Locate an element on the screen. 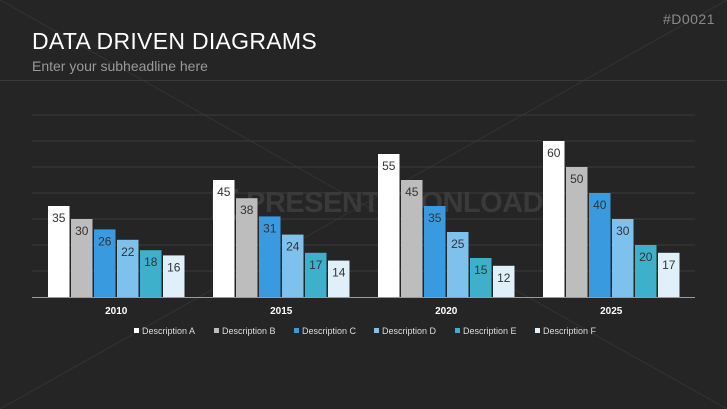  bar-value-label: 24 is located at coordinates (293, 247).